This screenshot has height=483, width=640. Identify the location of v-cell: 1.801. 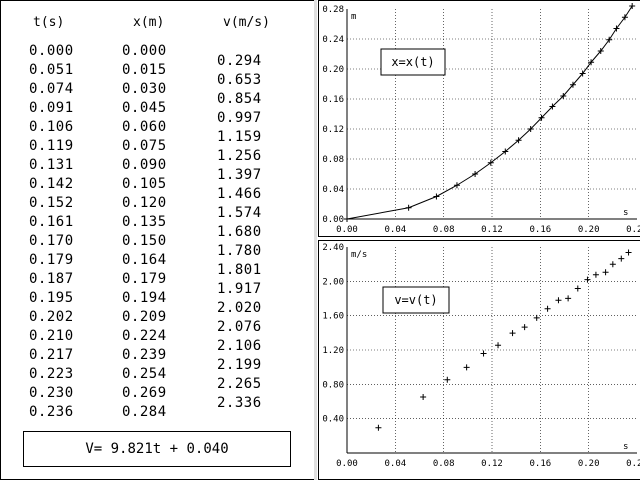
(239, 270).